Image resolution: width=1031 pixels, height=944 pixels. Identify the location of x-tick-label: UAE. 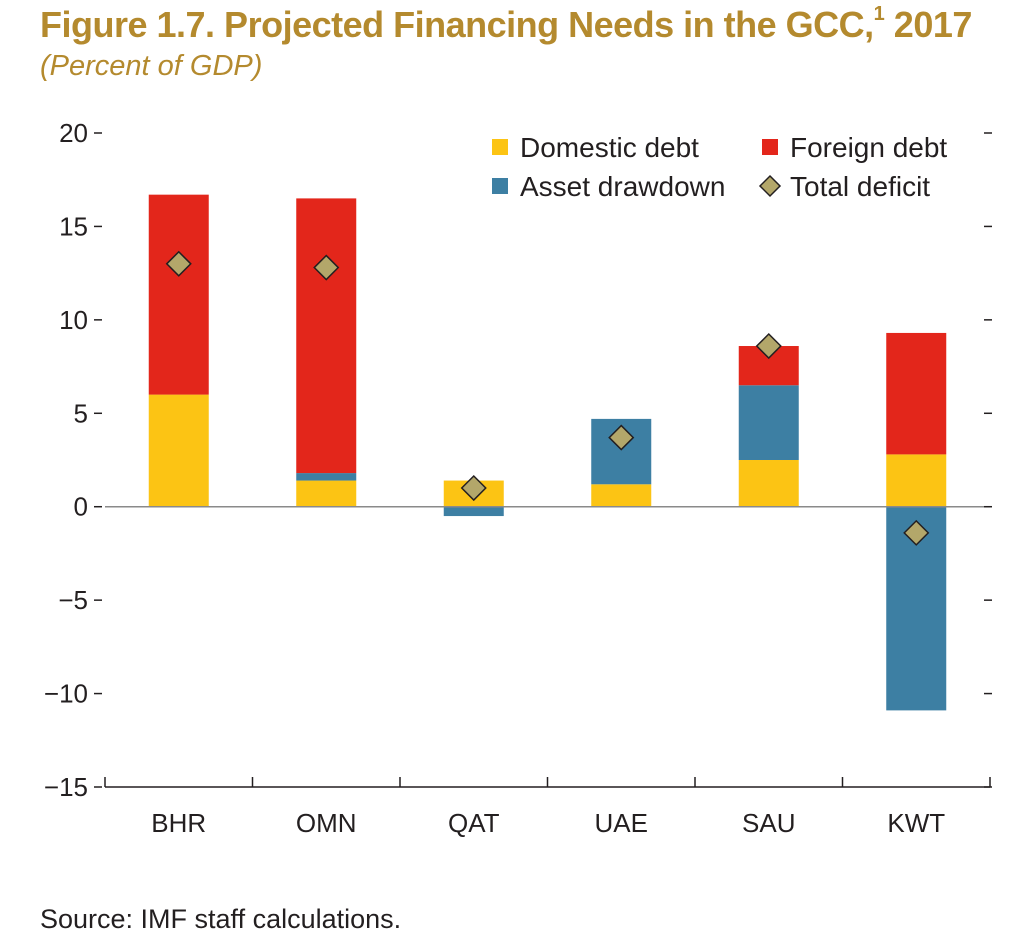
(621, 823).